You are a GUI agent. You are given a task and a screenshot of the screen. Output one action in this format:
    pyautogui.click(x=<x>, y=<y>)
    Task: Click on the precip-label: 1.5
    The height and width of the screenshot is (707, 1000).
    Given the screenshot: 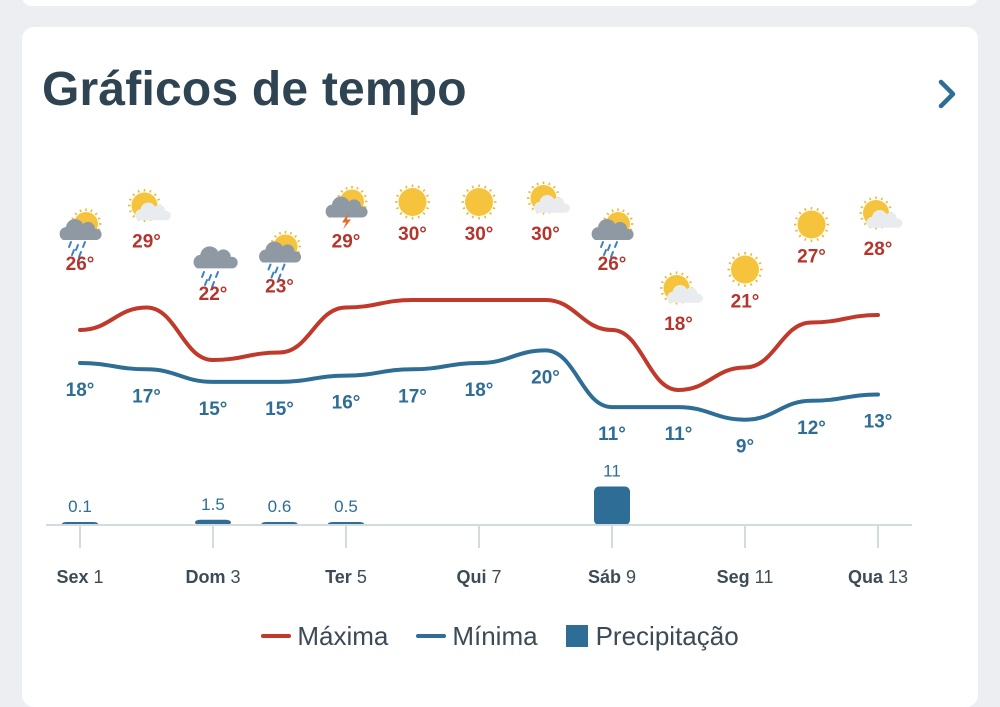 What is the action you would take?
    pyautogui.click(x=213, y=504)
    